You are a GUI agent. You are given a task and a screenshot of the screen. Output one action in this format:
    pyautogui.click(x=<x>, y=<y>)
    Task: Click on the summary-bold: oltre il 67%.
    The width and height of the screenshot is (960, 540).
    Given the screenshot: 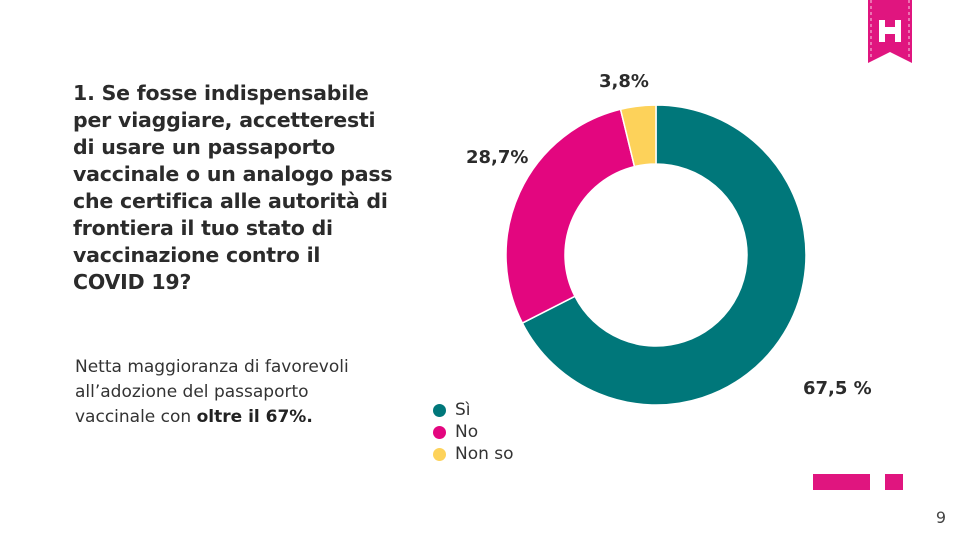 What is the action you would take?
    pyautogui.click(x=254, y=417)
    